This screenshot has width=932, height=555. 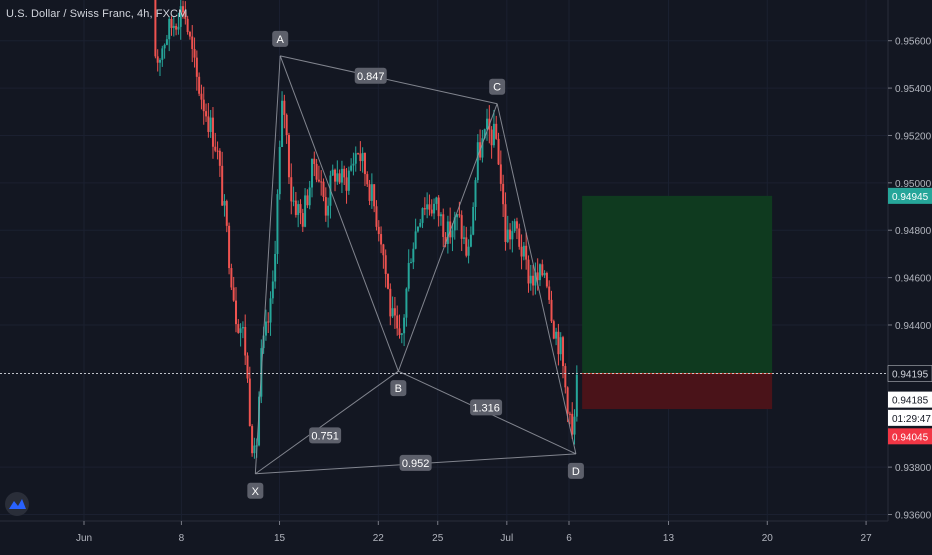 I want to click on price-tick-label: 0.94400, so click(x=913, y=326).